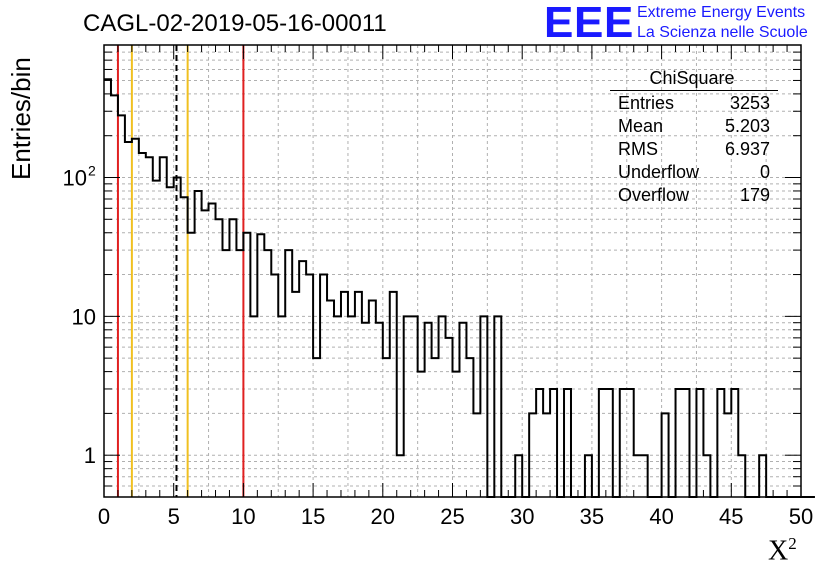  What do you see at coordinates (90, 455) in the screenshot?
I see `y-tick-label: 1` at bounding box center [90, 455].